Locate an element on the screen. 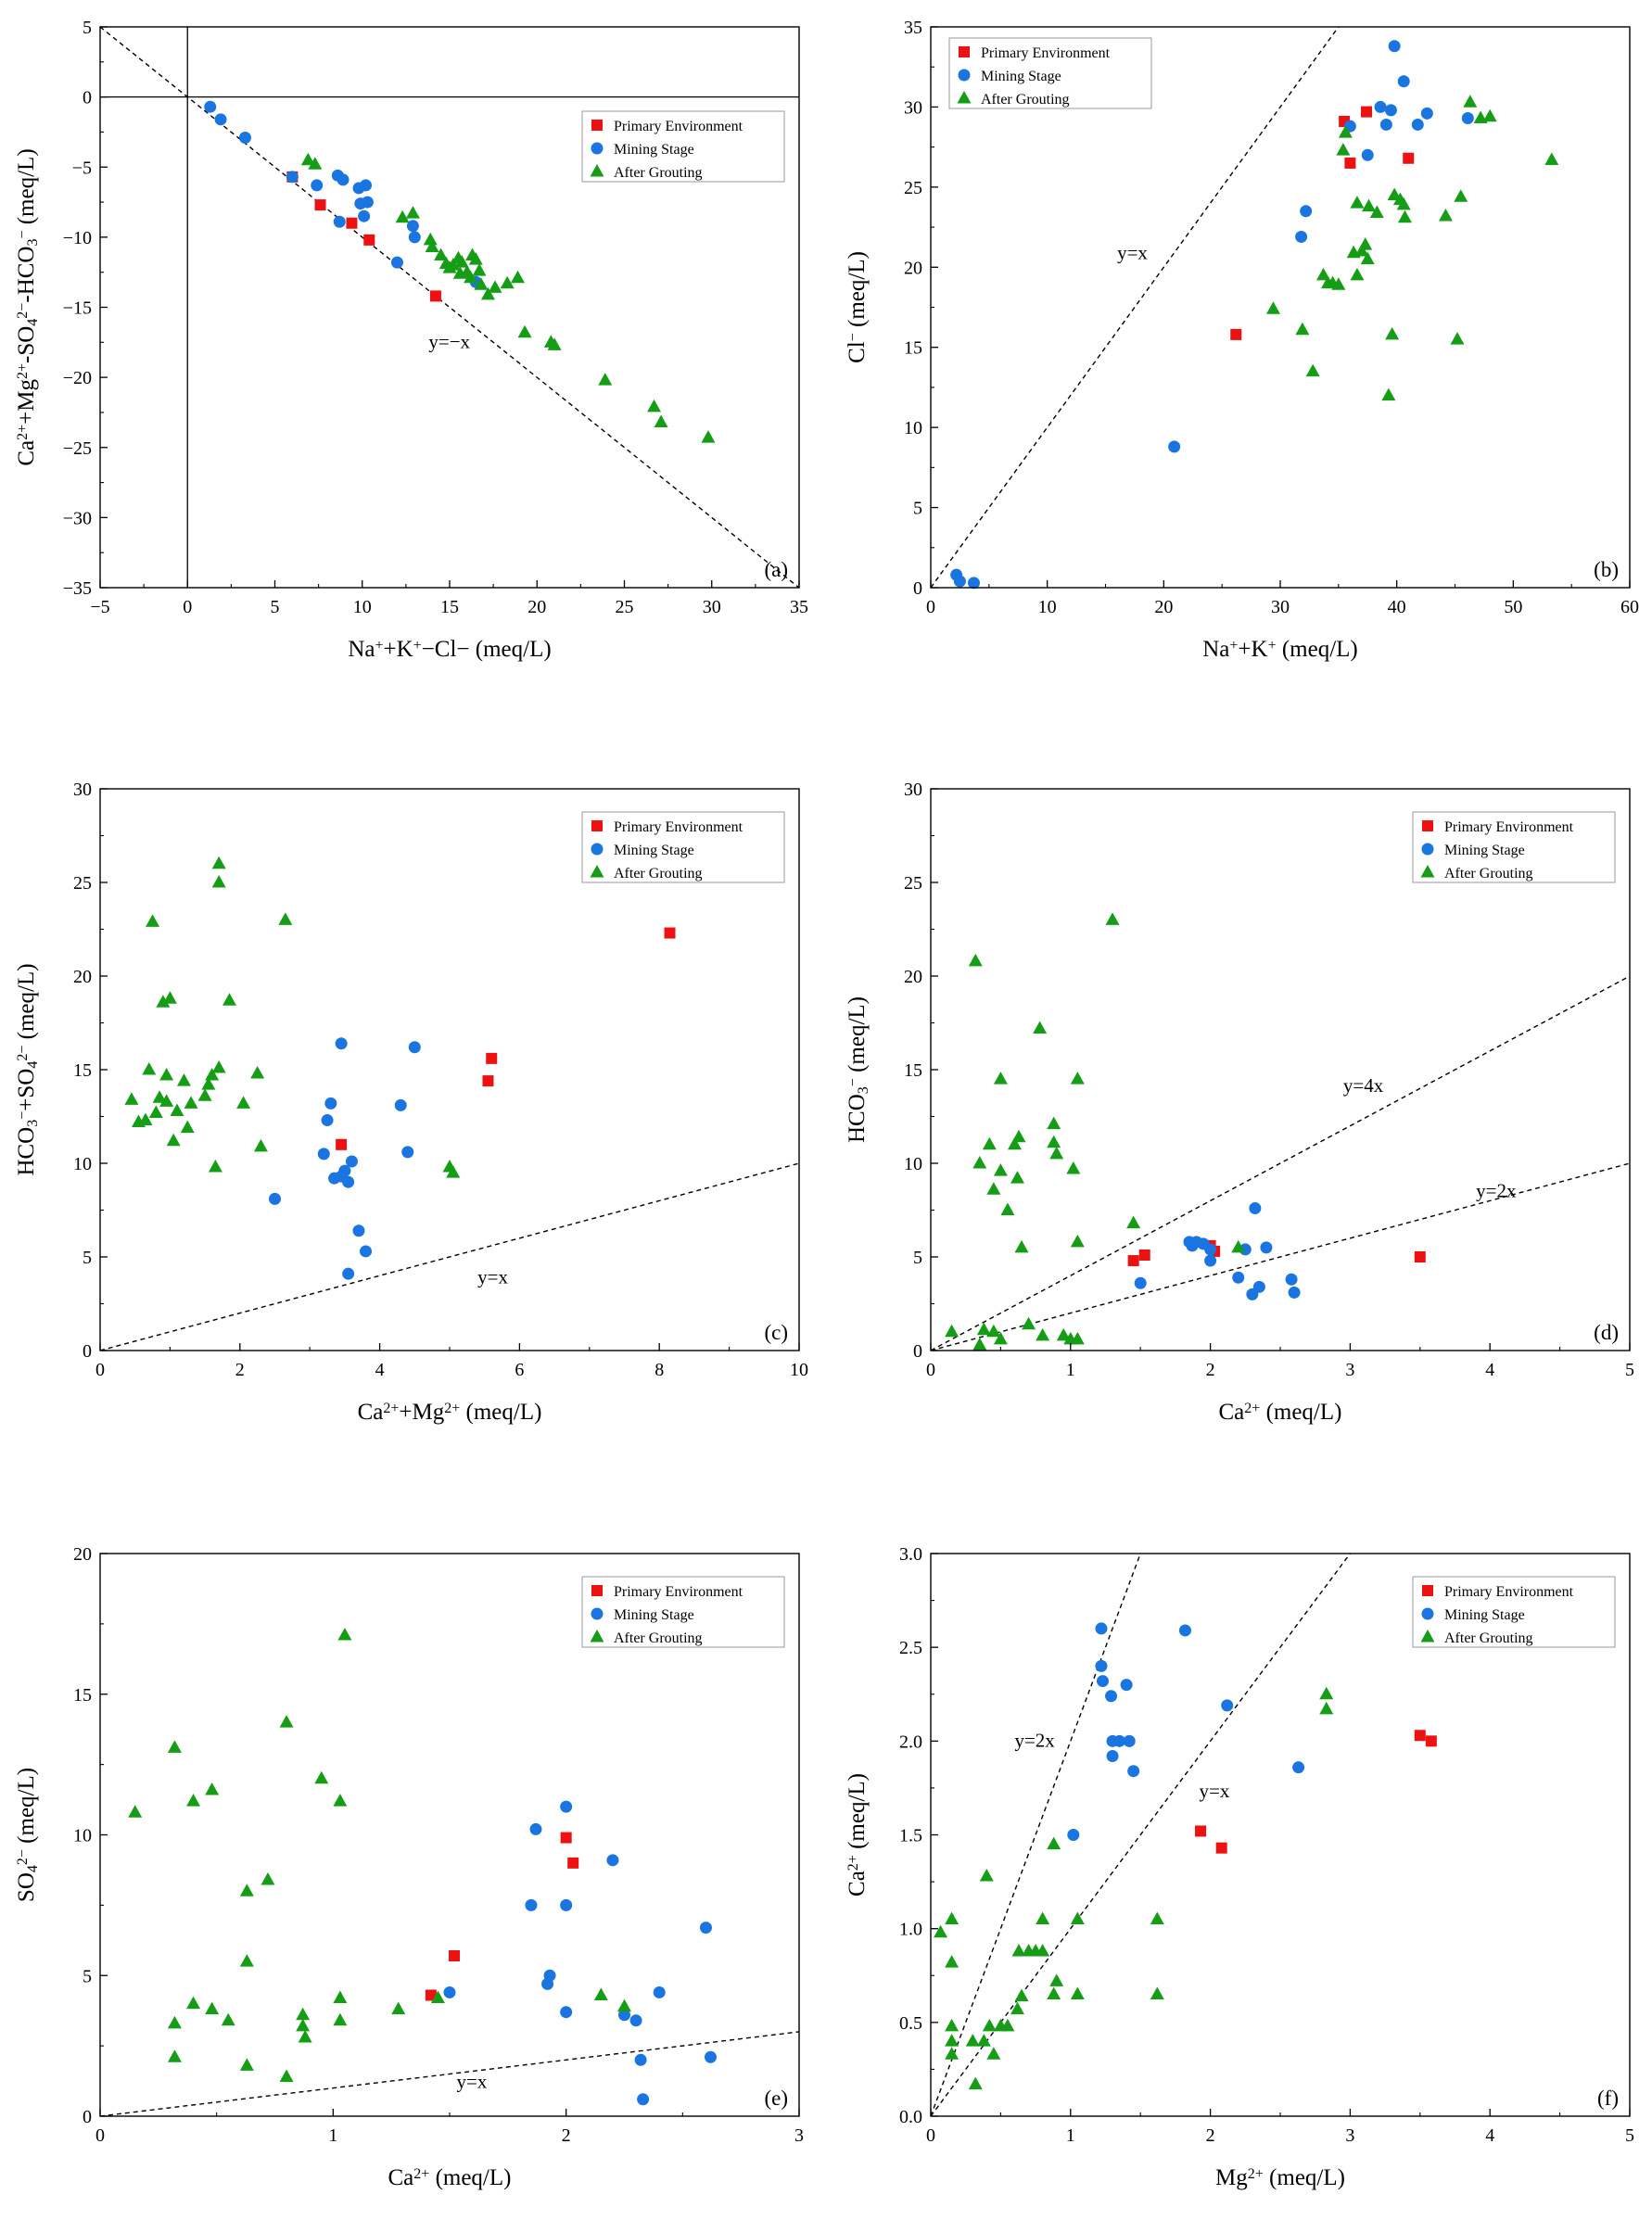 The height and width of the screenshot is (2220, 1652). y-tick-label: 25 is located at coordinates (913, 883).